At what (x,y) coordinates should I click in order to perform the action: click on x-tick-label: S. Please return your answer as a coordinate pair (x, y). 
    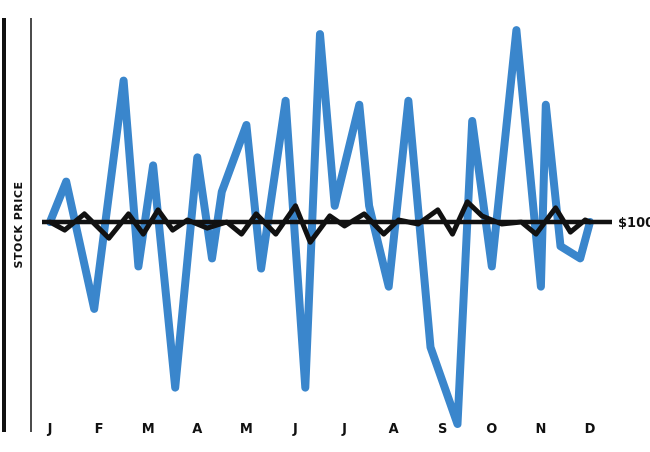
    Looking at the image, I should click on (442, 429).